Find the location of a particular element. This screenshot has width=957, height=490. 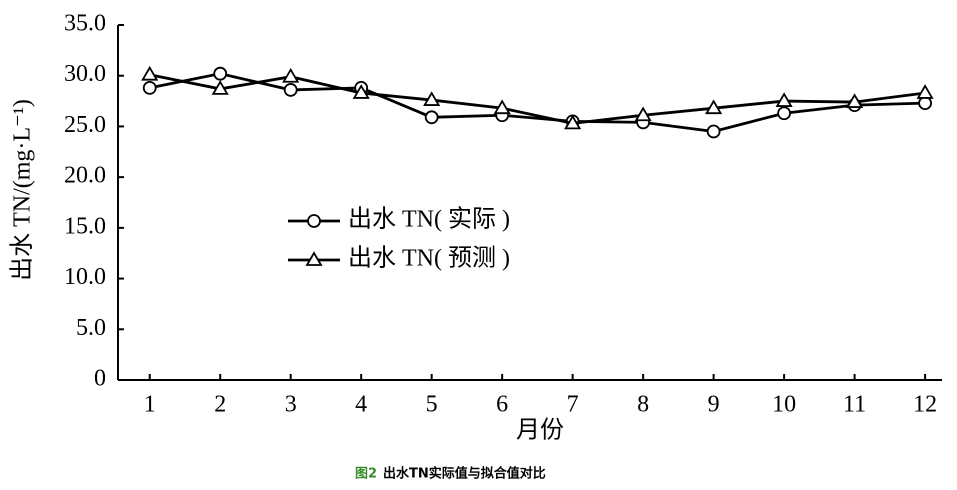

y-tick-label: 30.0 is located at coordinates (85, 74).